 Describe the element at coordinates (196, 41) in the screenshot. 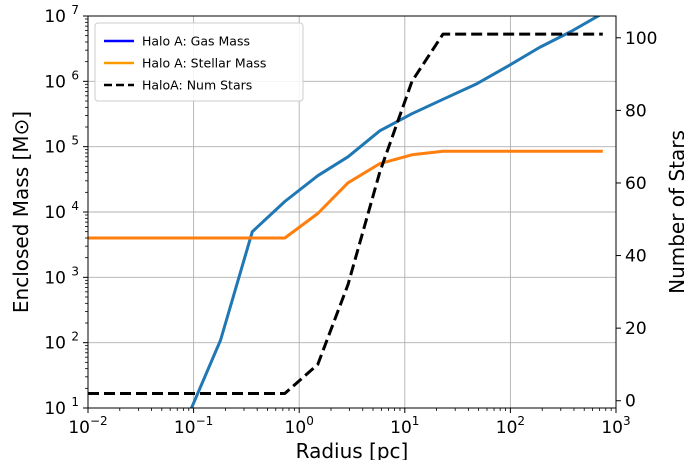

I see `legend-label: Halo A: Gas Mass` at that location.